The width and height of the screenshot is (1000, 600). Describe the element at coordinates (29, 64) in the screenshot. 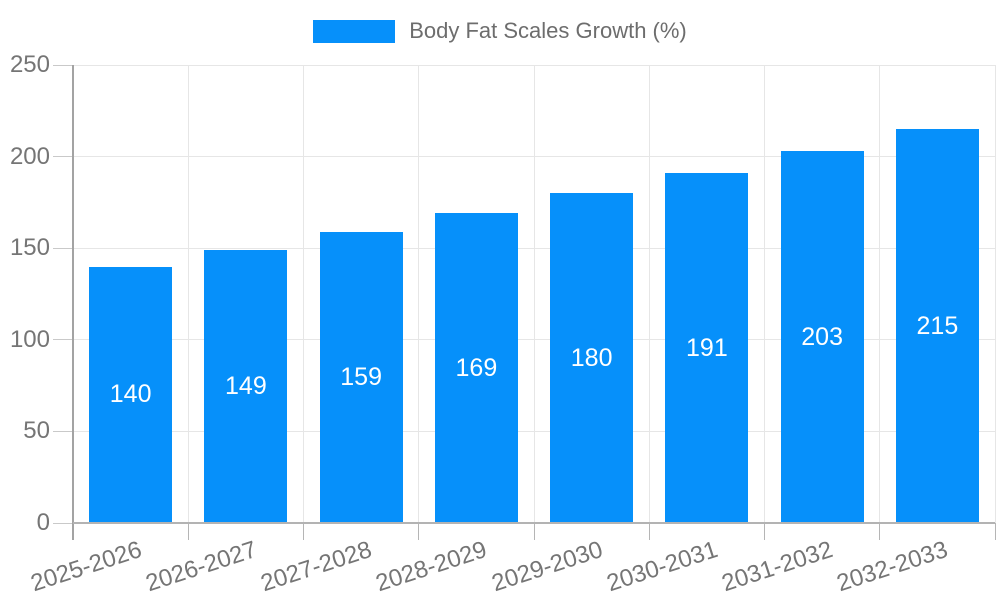

I see `y-axis-tick-label: 250` at that location.